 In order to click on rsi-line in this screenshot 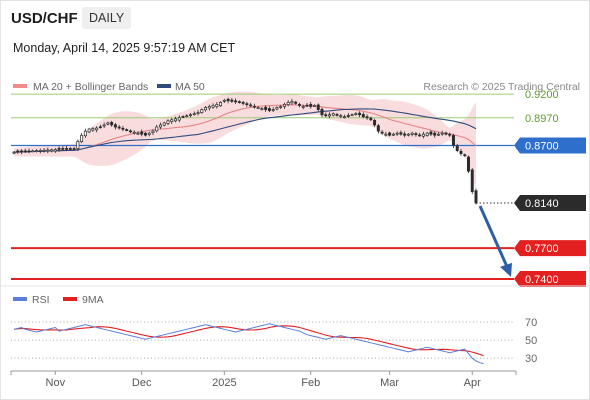, I will do `click(248, 344)`.